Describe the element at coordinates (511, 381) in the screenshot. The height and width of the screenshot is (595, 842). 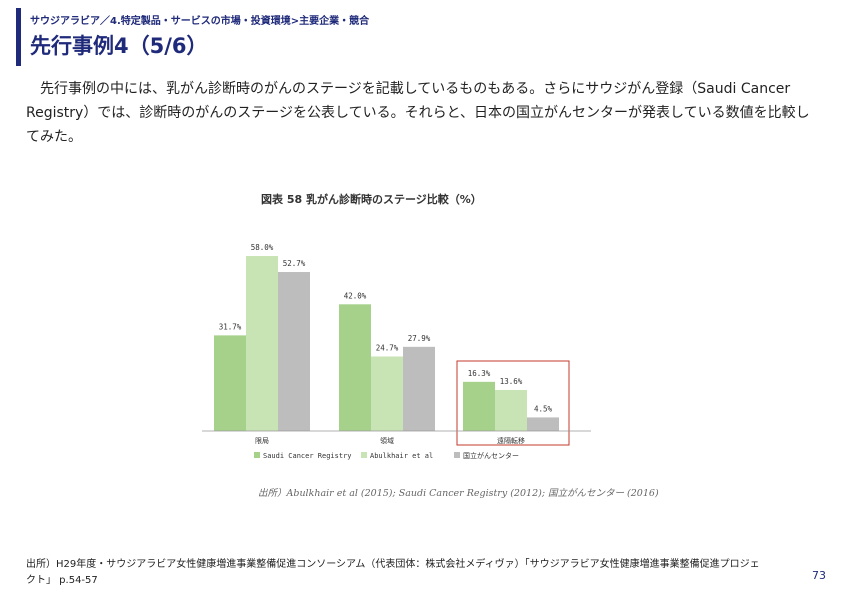
I see `data-label: 13.6%` at that location.